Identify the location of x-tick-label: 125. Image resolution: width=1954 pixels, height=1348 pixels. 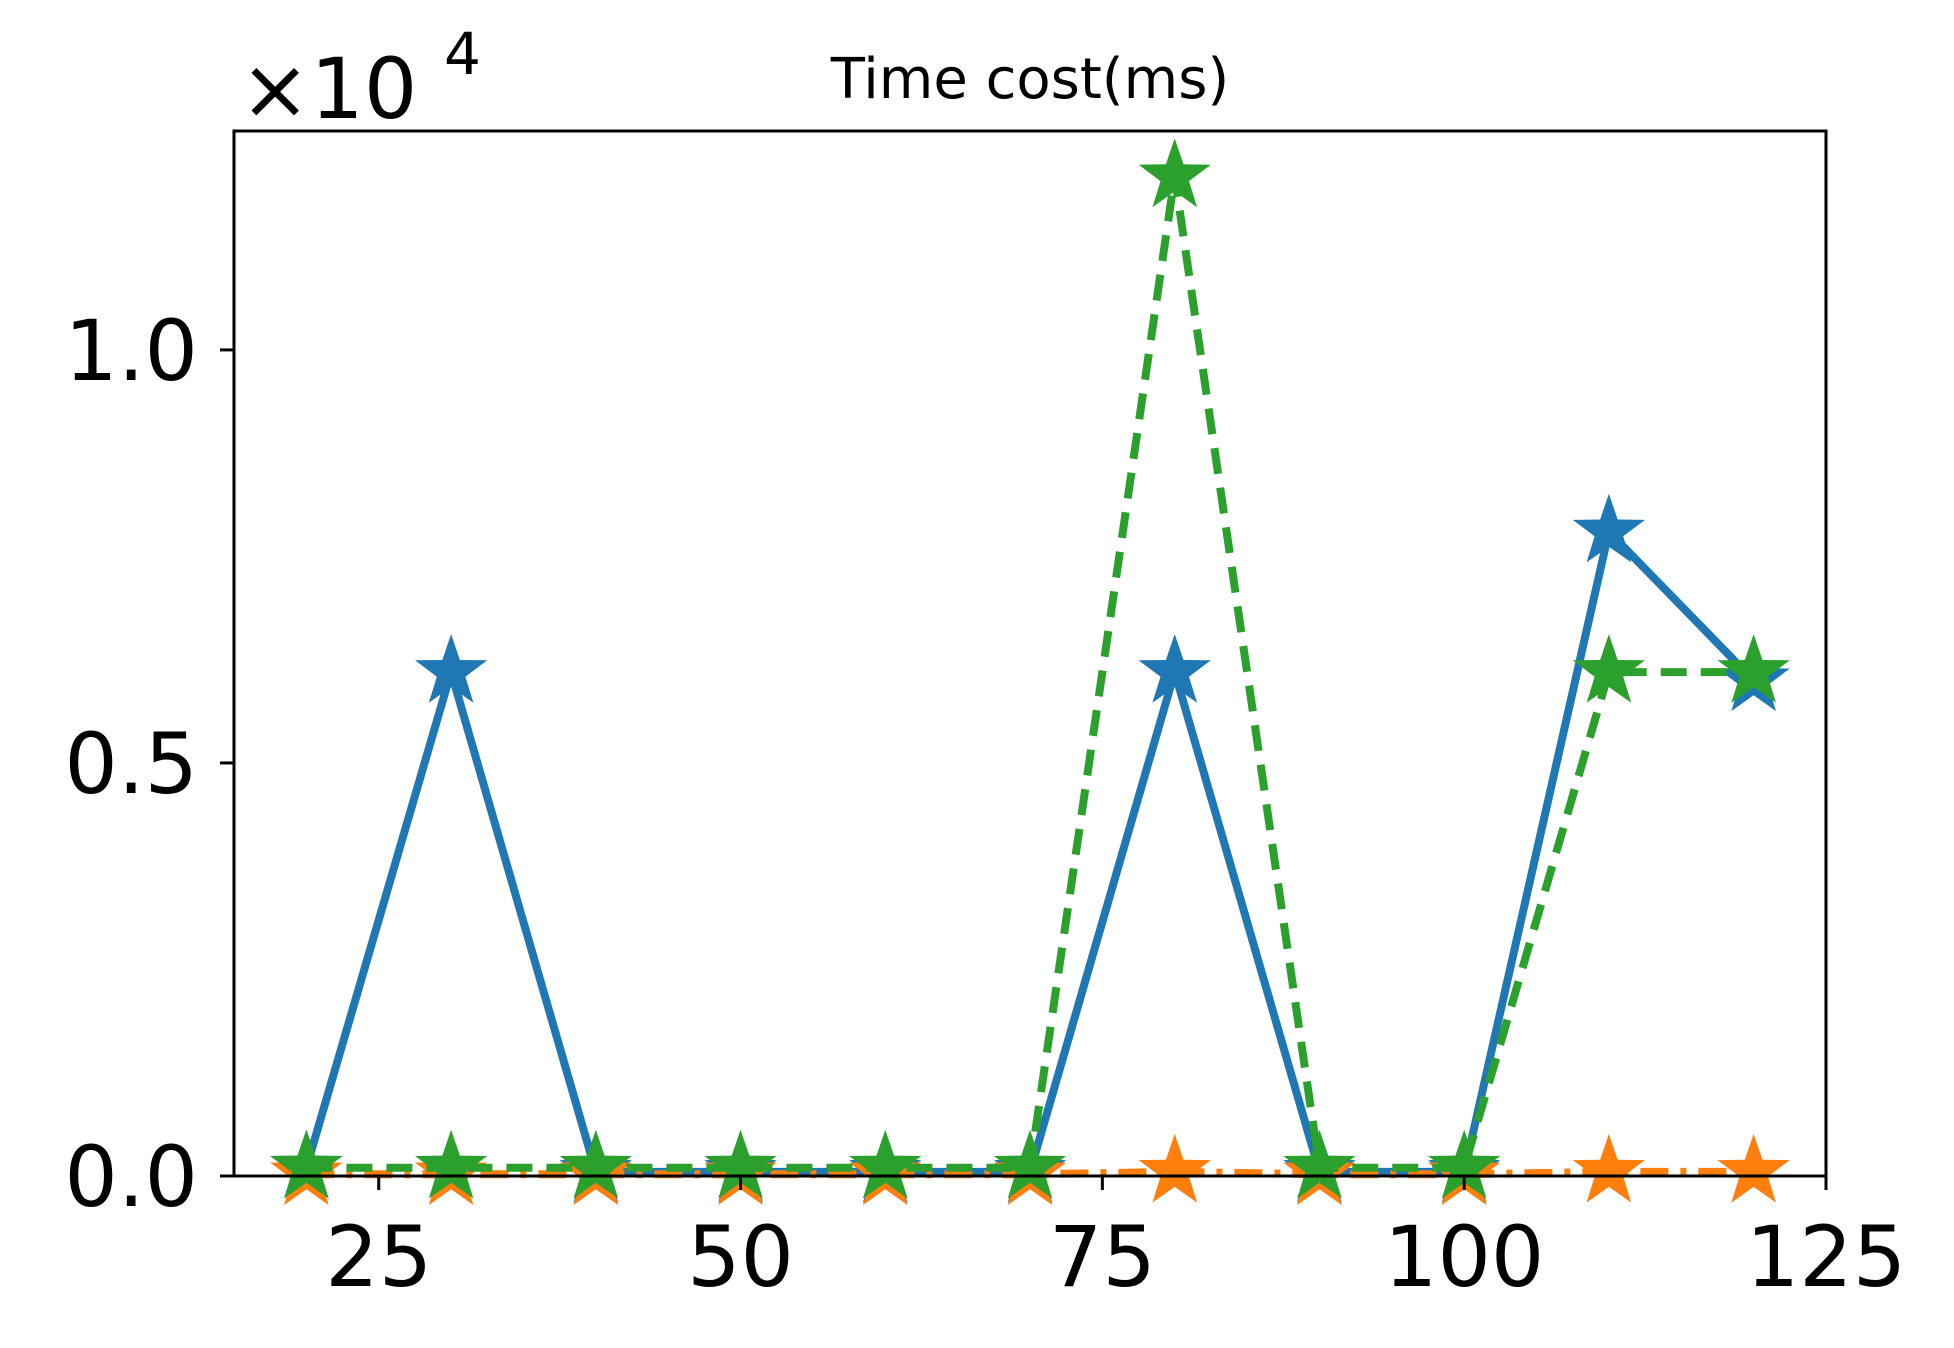
(1826, 1257).